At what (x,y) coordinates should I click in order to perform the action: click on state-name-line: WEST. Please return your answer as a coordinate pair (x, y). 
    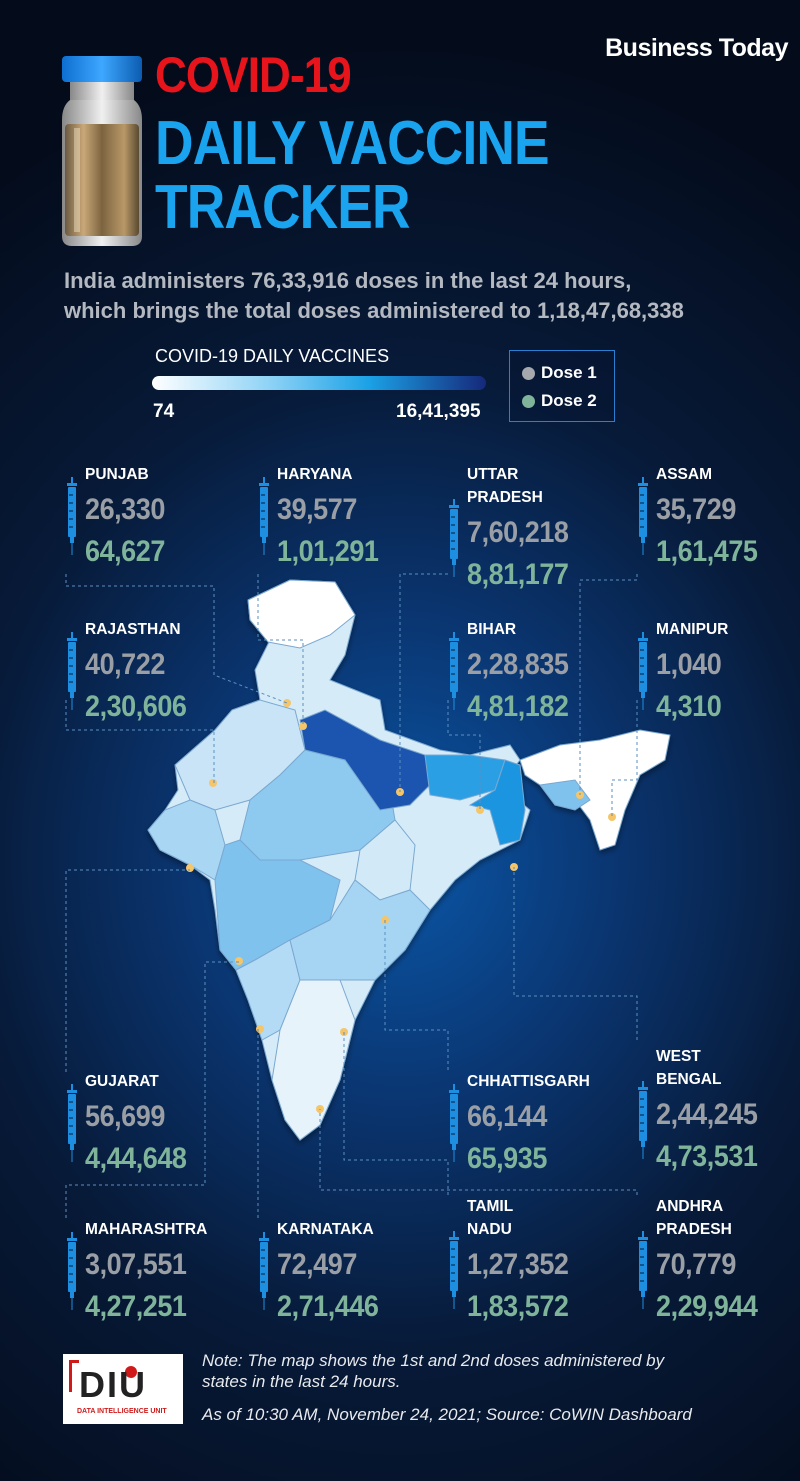
    Looking at the image, I should click on (678, 1056).